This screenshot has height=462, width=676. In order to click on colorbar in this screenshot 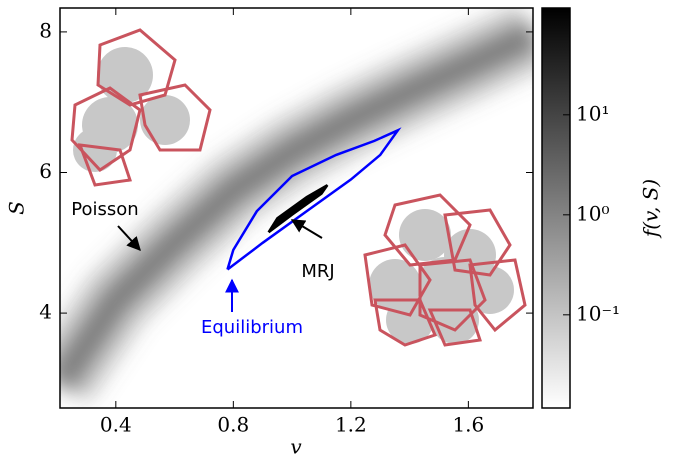, I will do `click(556, 208)`.